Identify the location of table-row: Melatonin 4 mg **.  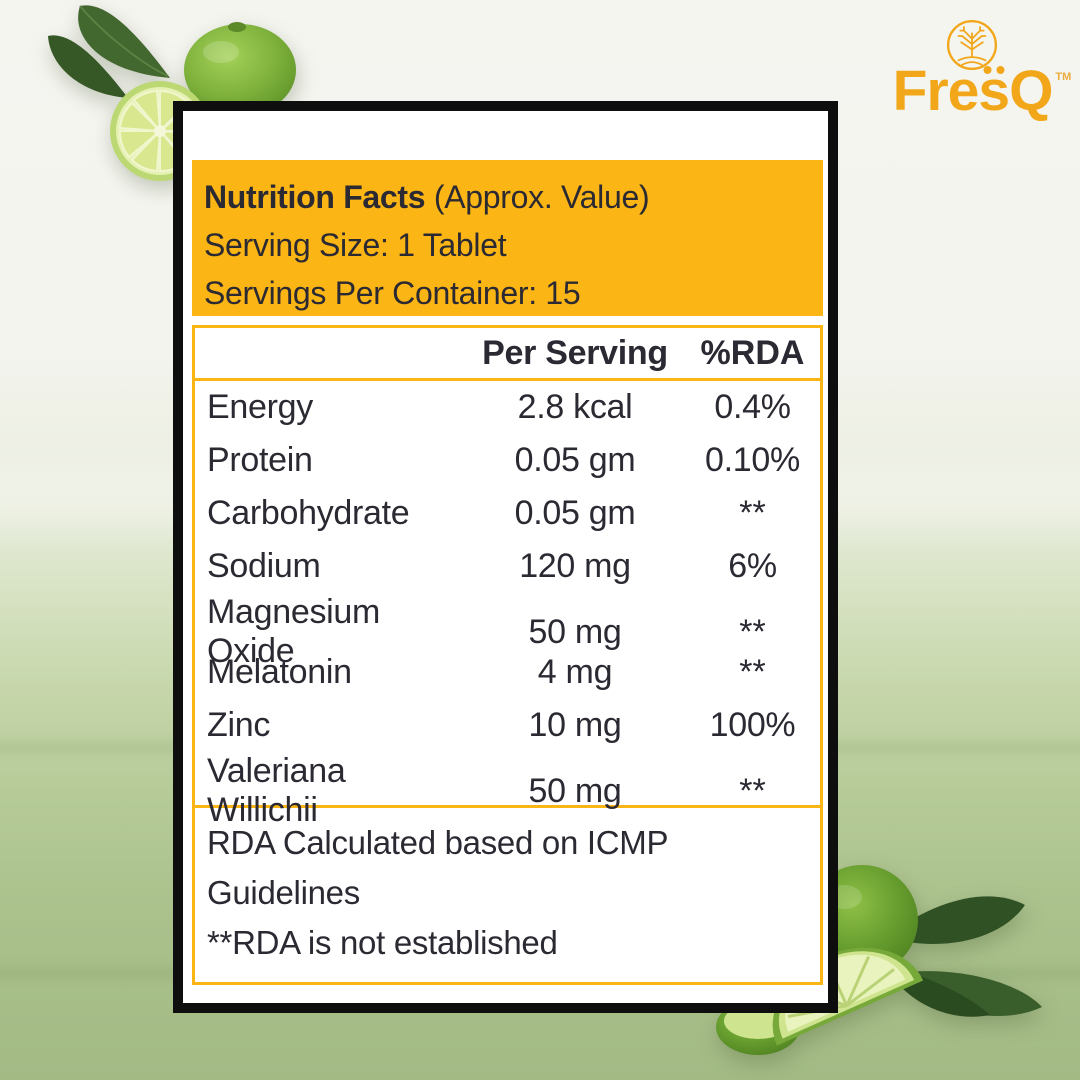
(507, 672).